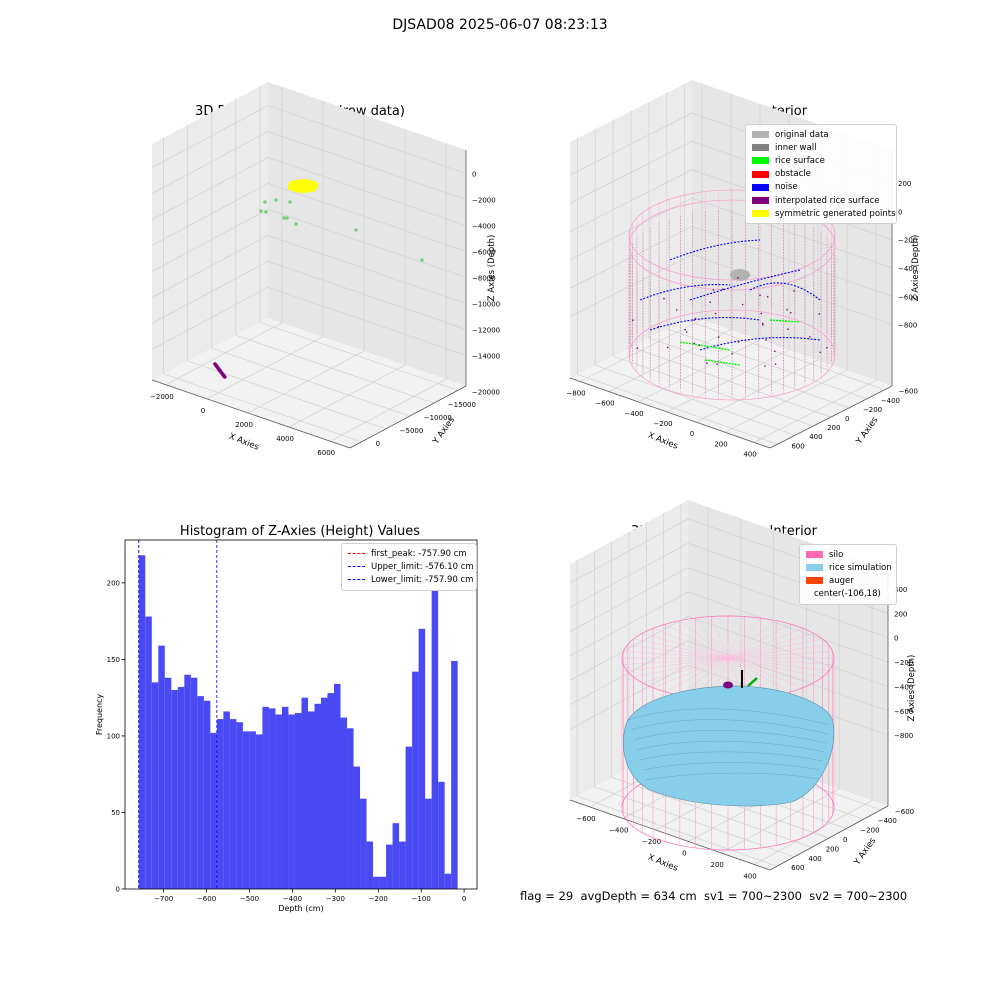  I want to click on original-data-cluster, so click(740, 275).